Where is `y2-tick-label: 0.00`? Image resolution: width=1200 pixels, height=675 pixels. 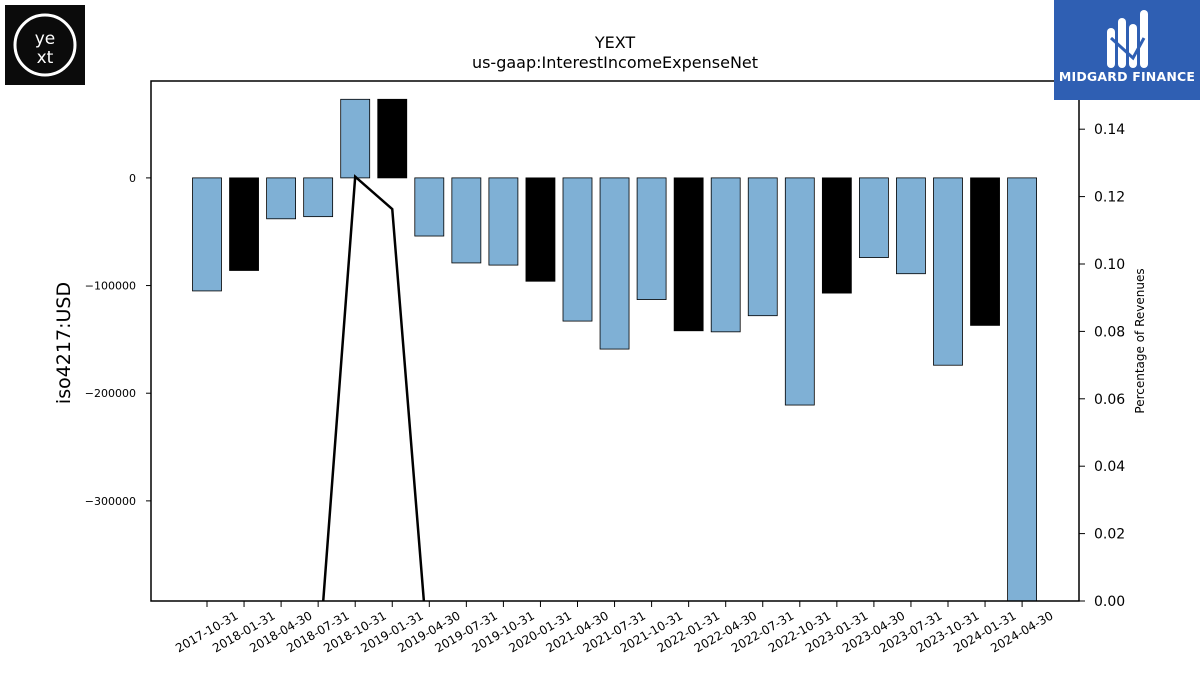 y2-tick-label: 0.00 is located at coordinates (1109, 602).